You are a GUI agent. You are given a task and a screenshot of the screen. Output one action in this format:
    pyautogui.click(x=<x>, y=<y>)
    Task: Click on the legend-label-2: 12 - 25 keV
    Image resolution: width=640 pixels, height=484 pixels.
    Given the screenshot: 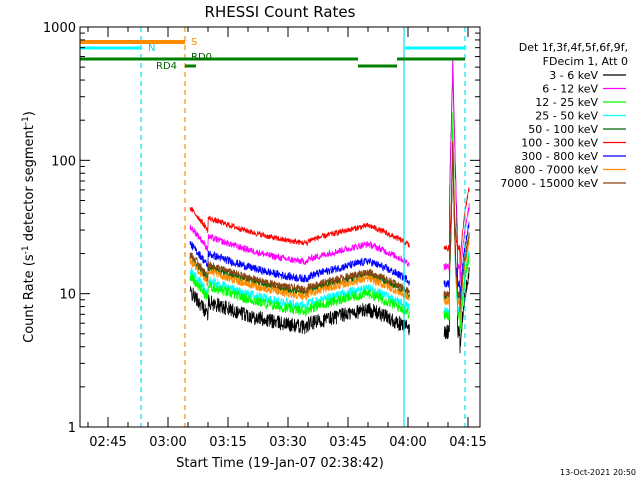 What is the action you would take?
    pyautogui.click(x=566, y=102)
    